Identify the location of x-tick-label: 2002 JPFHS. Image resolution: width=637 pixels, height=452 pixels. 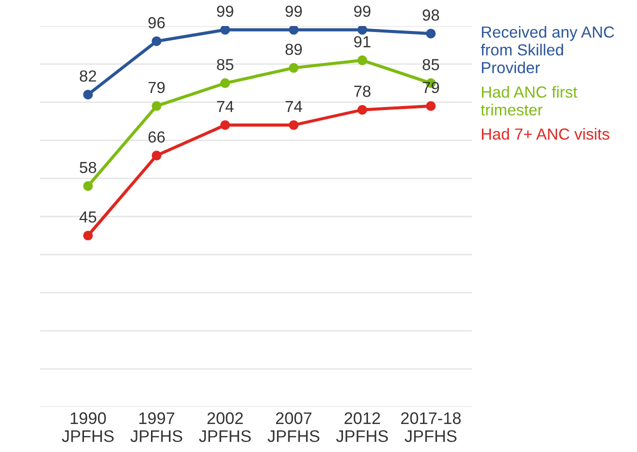
(225, 427).